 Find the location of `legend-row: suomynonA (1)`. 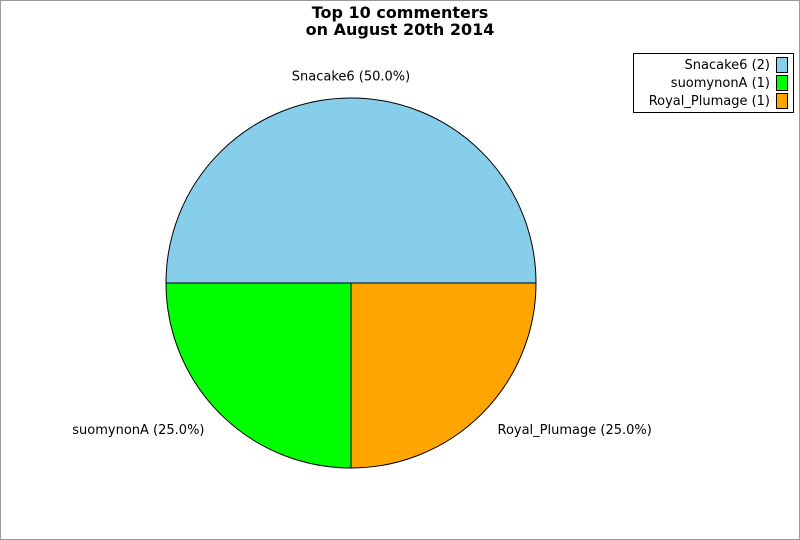

legend-row: suomynonA (1) is located at coordinates (713, 83).